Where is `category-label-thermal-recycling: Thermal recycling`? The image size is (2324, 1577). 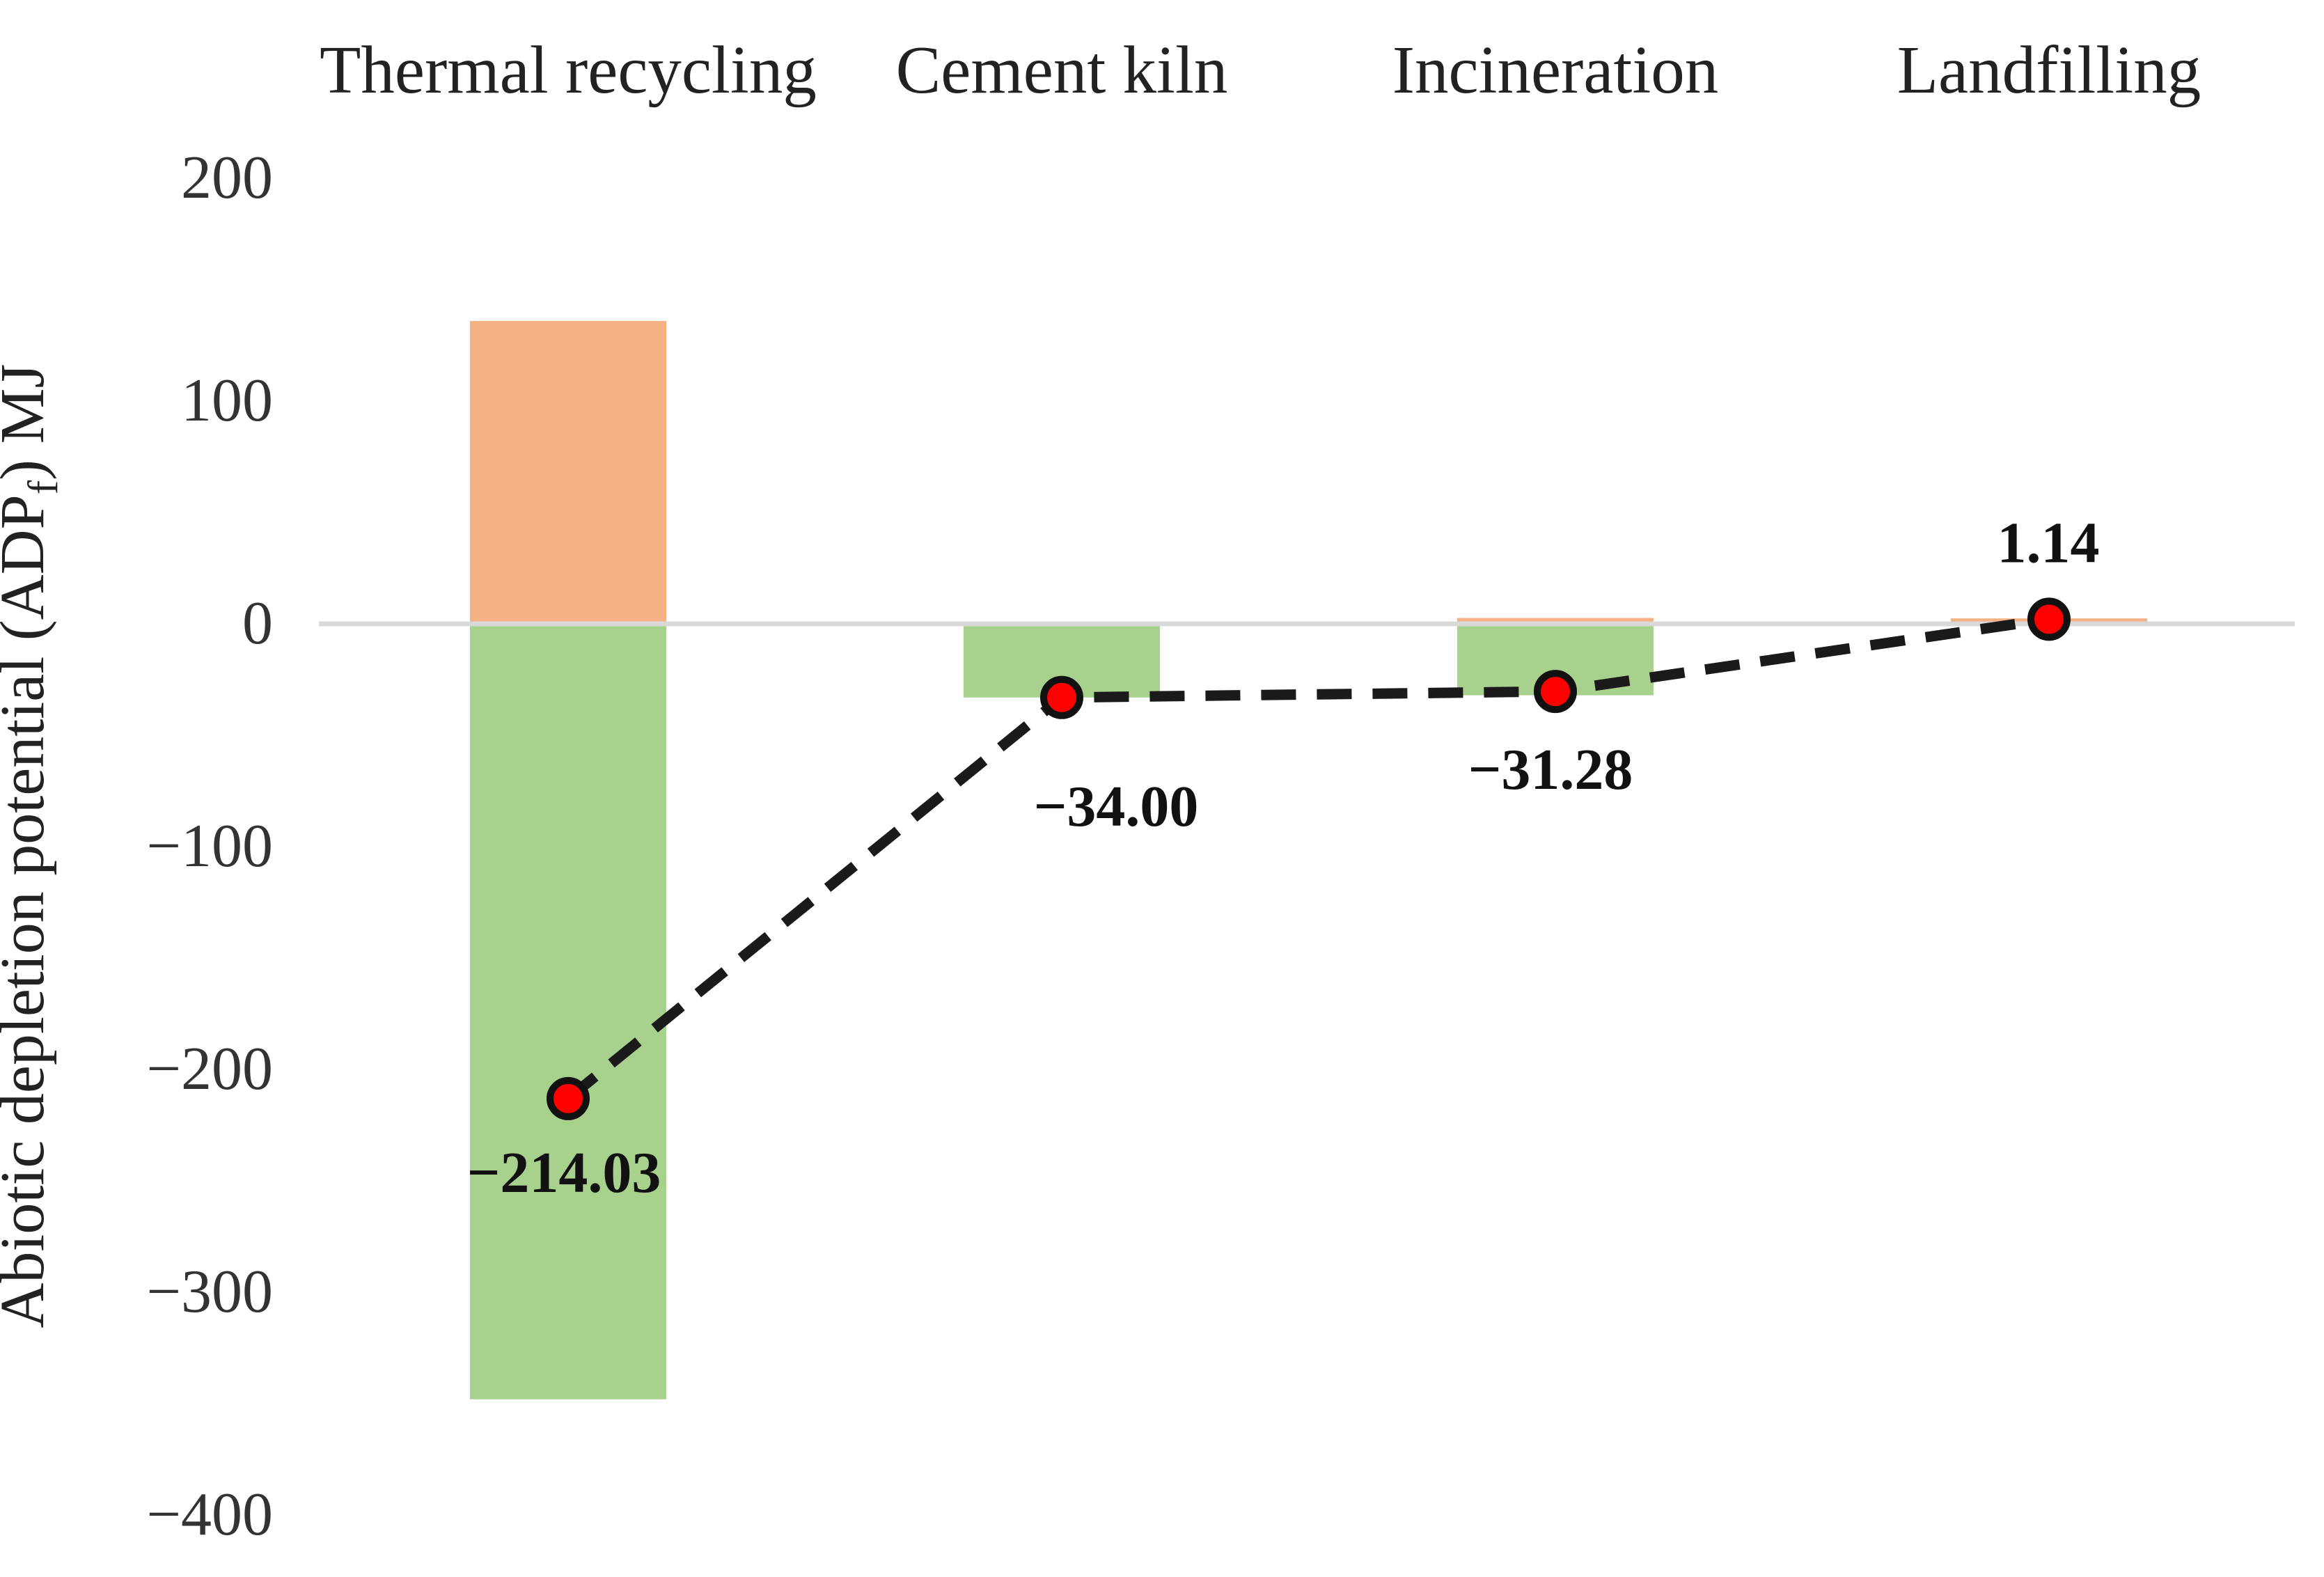
category-label-thermal-recycling: Thermal recycling is located at coordinates (568, 70).